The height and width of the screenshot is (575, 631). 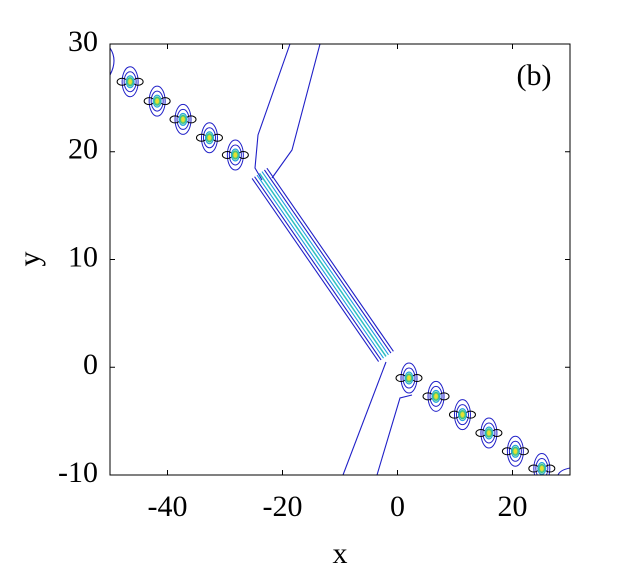 I want to click on annotation: (b), so click(x=534, y=75).